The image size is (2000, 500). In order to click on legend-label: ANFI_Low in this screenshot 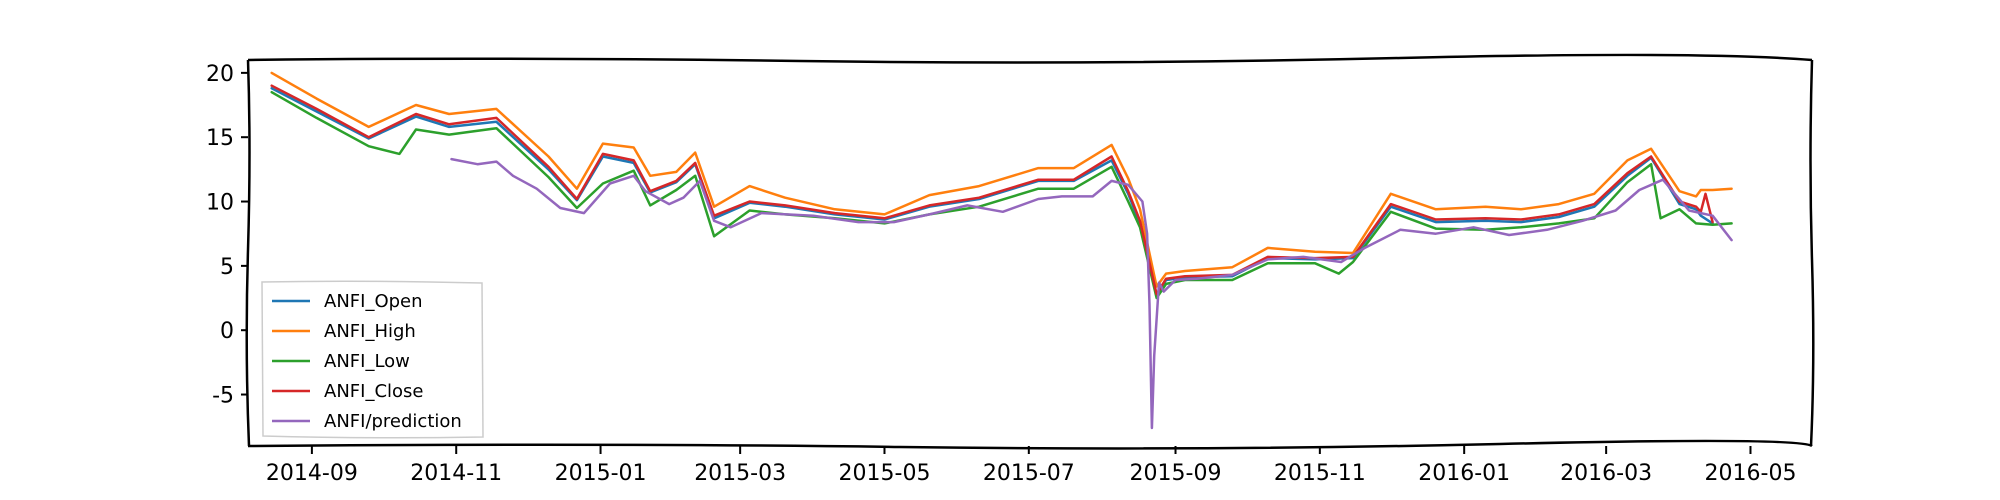, I will do `click(367, 361)`.